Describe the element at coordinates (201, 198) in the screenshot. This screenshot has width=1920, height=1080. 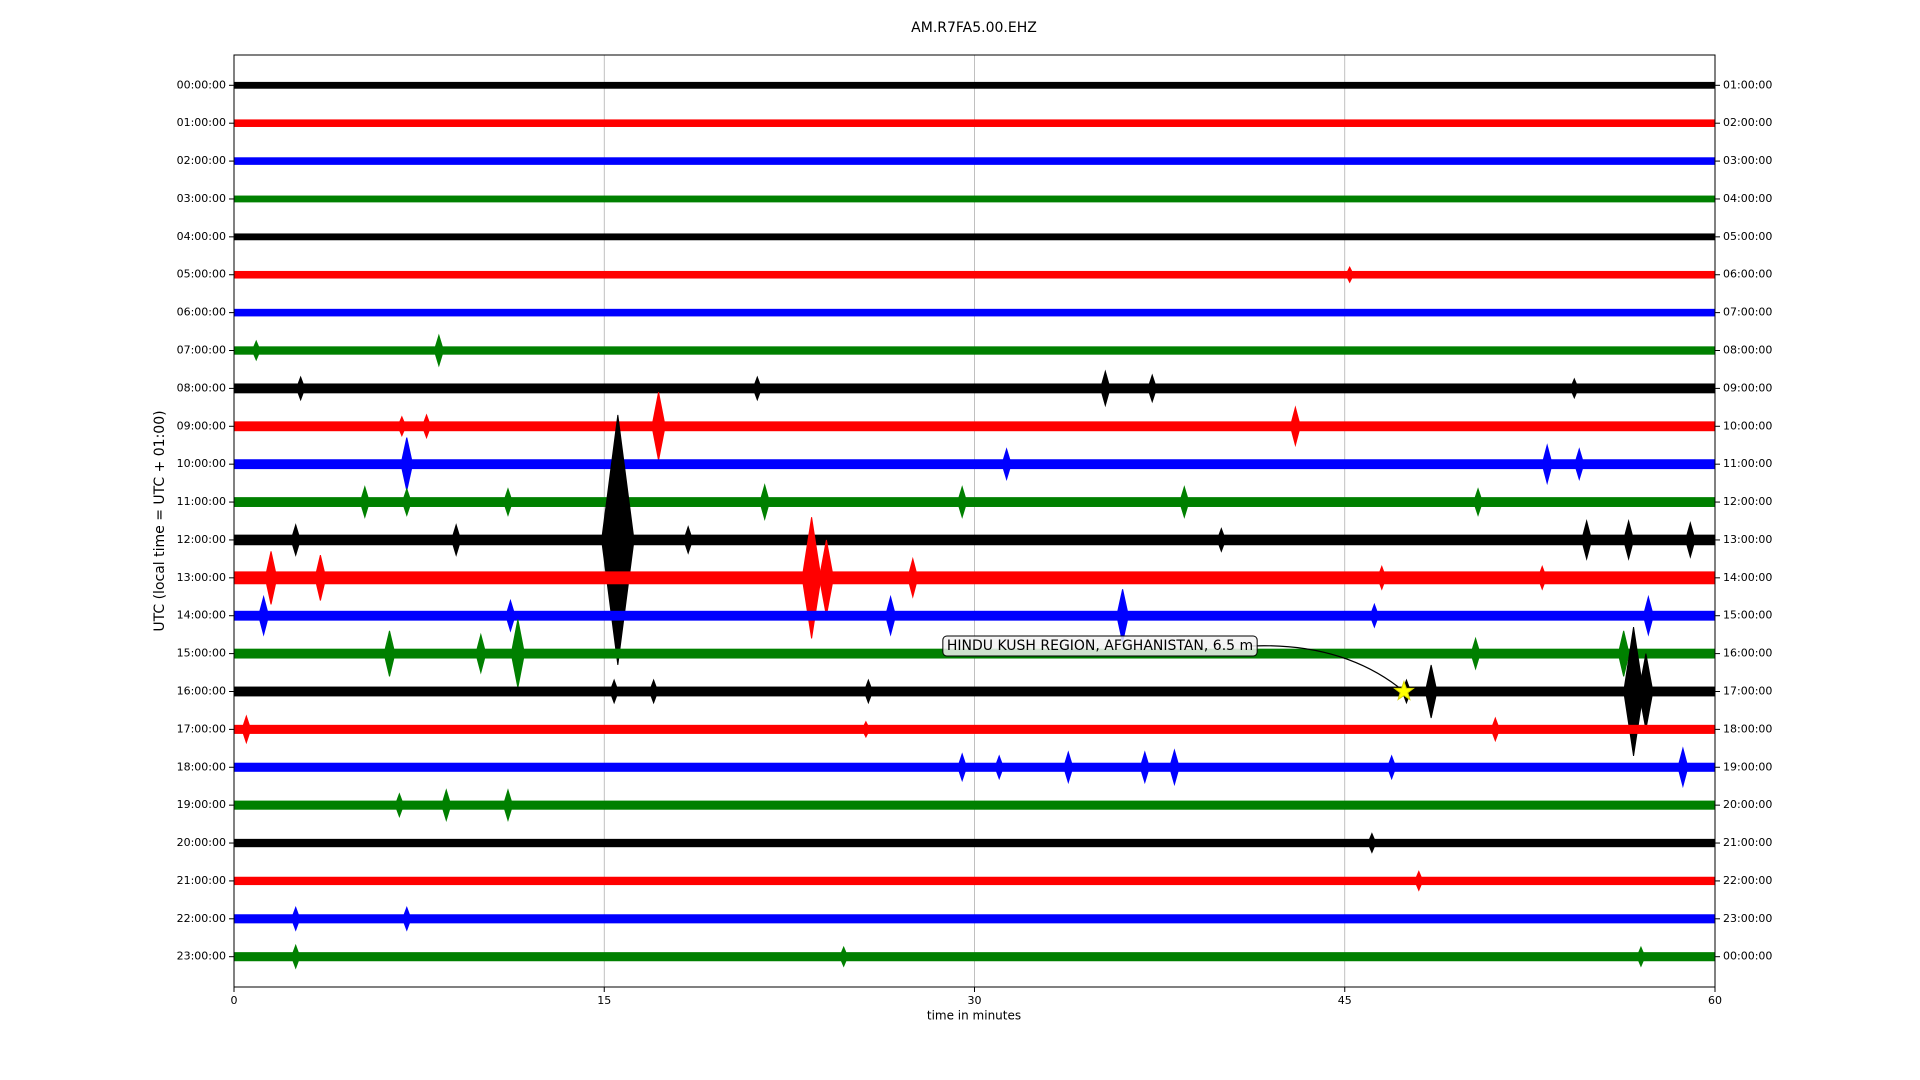
I see `row-label-left: 03:00:00` at that location.